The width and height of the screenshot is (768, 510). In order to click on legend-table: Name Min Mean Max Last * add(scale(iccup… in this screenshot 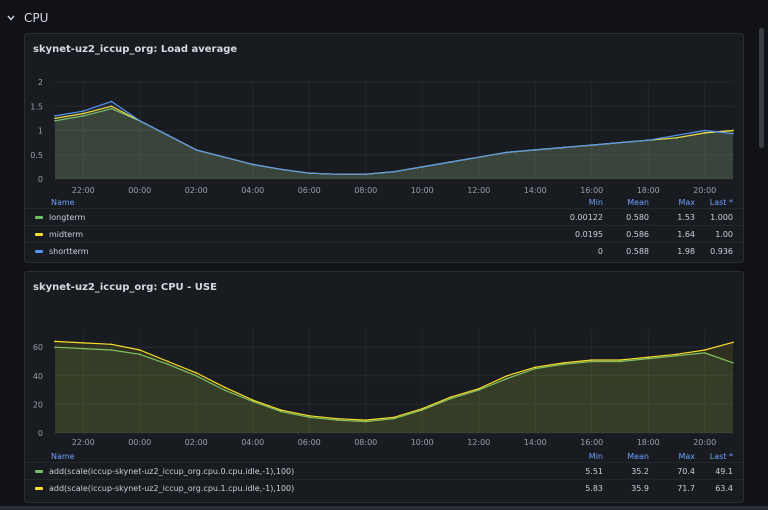, I will do `click(384, 473)`.